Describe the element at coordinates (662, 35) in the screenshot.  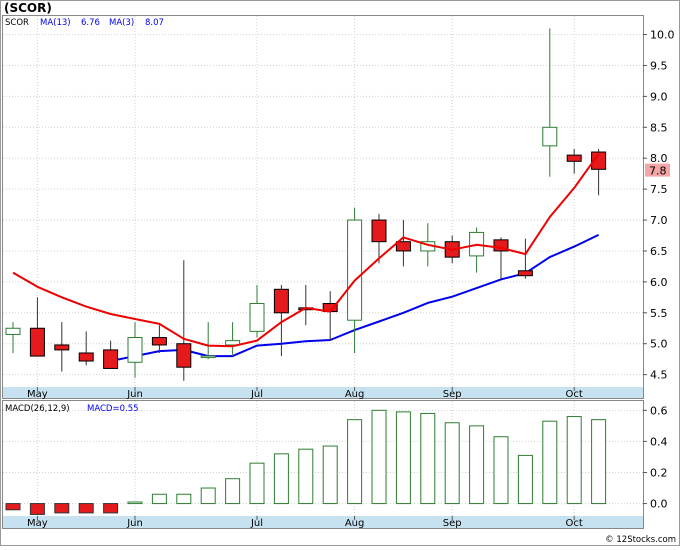
I see `price-y-tick-label: 10.0` at that location.